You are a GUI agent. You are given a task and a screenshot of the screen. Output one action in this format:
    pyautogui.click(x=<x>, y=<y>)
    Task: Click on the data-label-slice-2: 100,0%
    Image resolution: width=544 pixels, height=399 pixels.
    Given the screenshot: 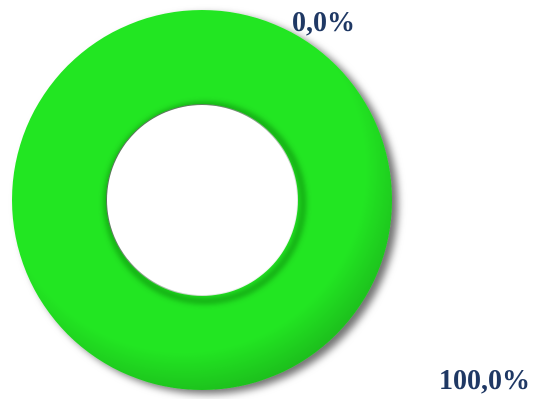 What is the action you would take?
    pyautogui.click(x=484, y=380)
    